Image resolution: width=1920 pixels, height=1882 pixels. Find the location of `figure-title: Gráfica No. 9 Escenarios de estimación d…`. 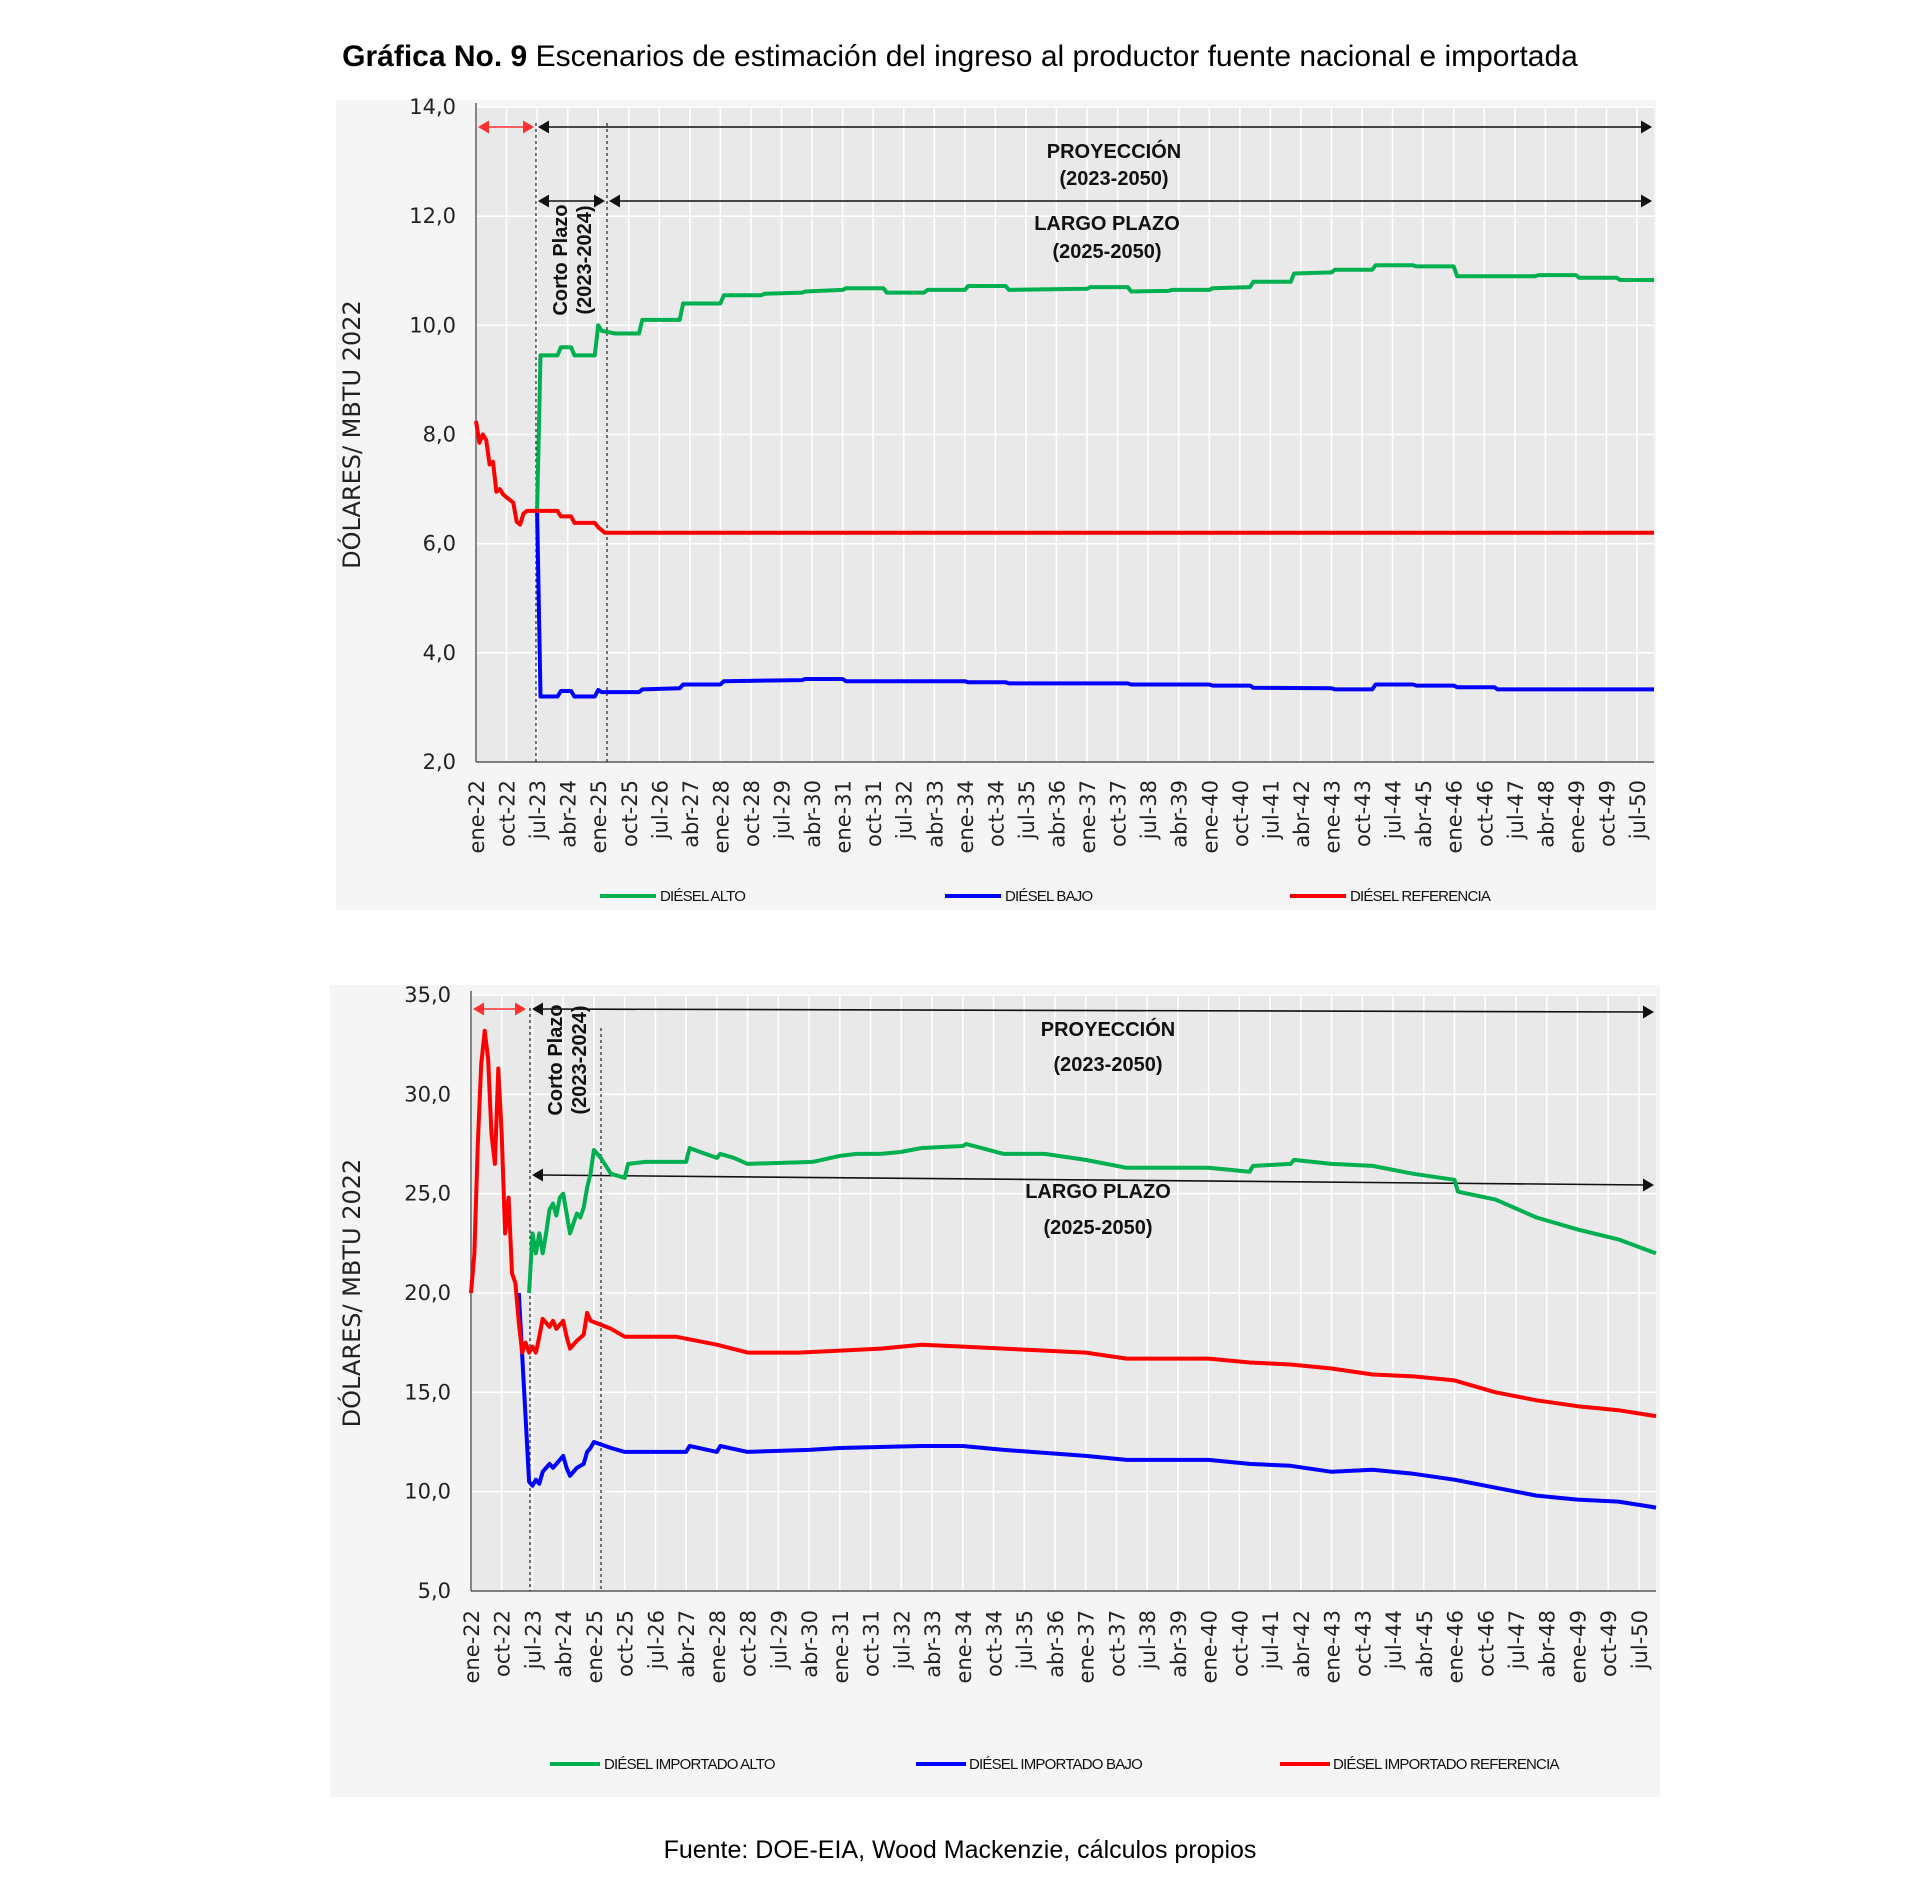

figure-title: Gráfica No. 9 Escenarios de estimación d… is located at coordinates (960, 57).